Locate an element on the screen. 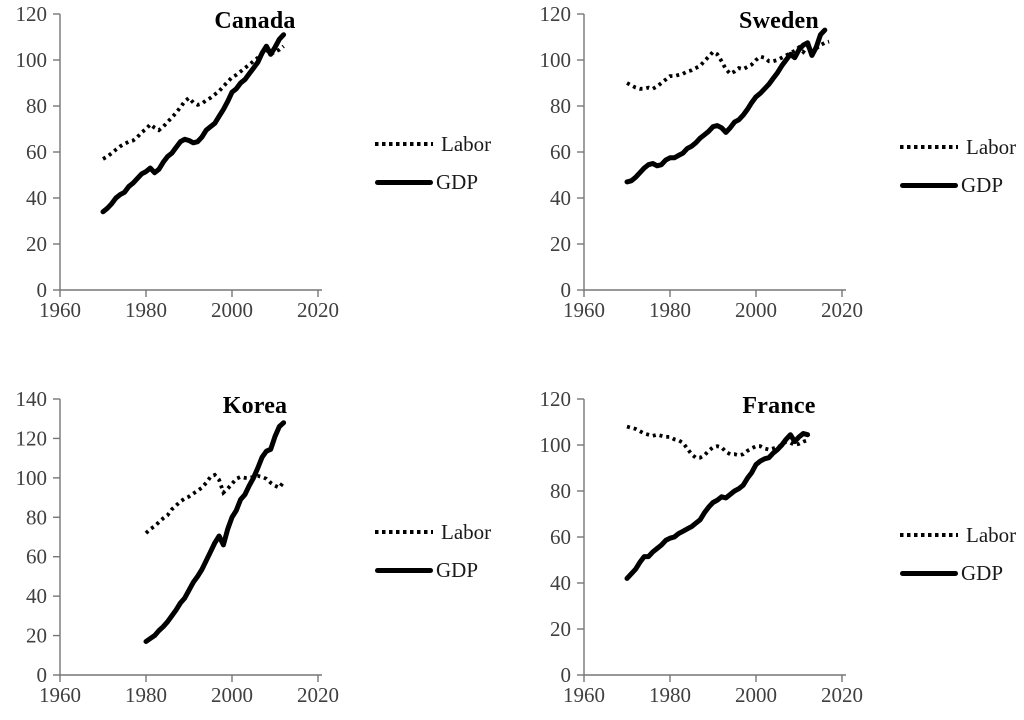  sweden-legend: Labor GDP is located at coordinates (958, 173).